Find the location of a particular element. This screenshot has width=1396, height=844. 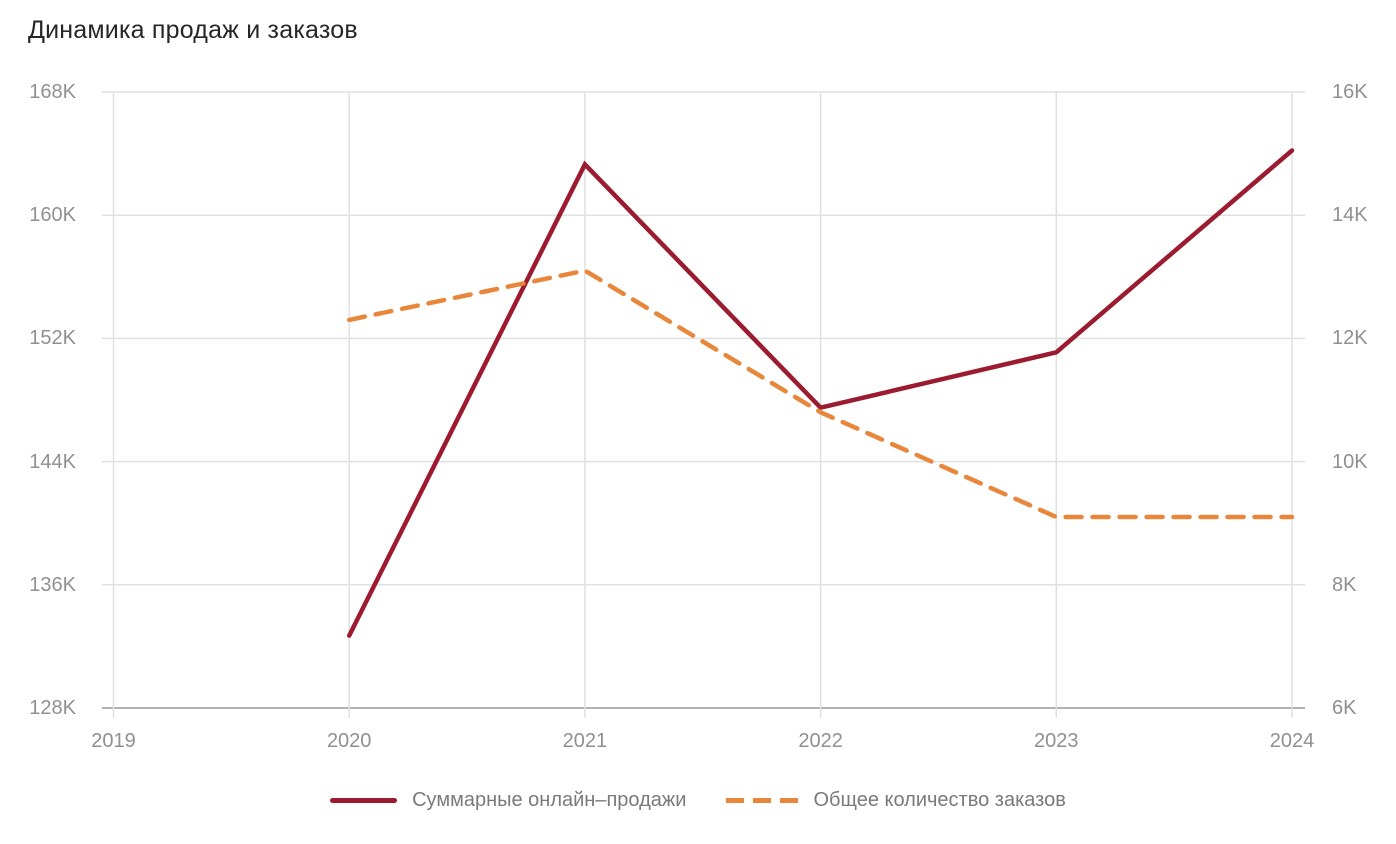

x-axis-tick-label: 2020 is located at coordinates (349, 741).